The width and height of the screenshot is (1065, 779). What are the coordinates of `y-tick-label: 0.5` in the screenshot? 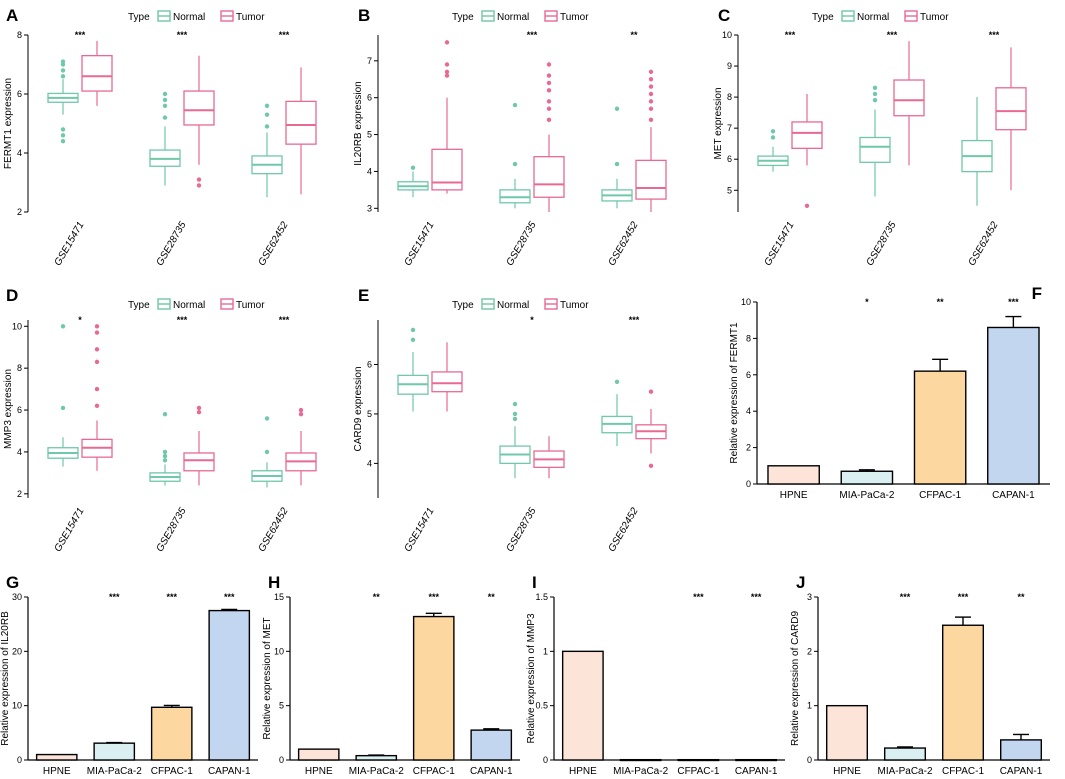 It's located at (541, 706).